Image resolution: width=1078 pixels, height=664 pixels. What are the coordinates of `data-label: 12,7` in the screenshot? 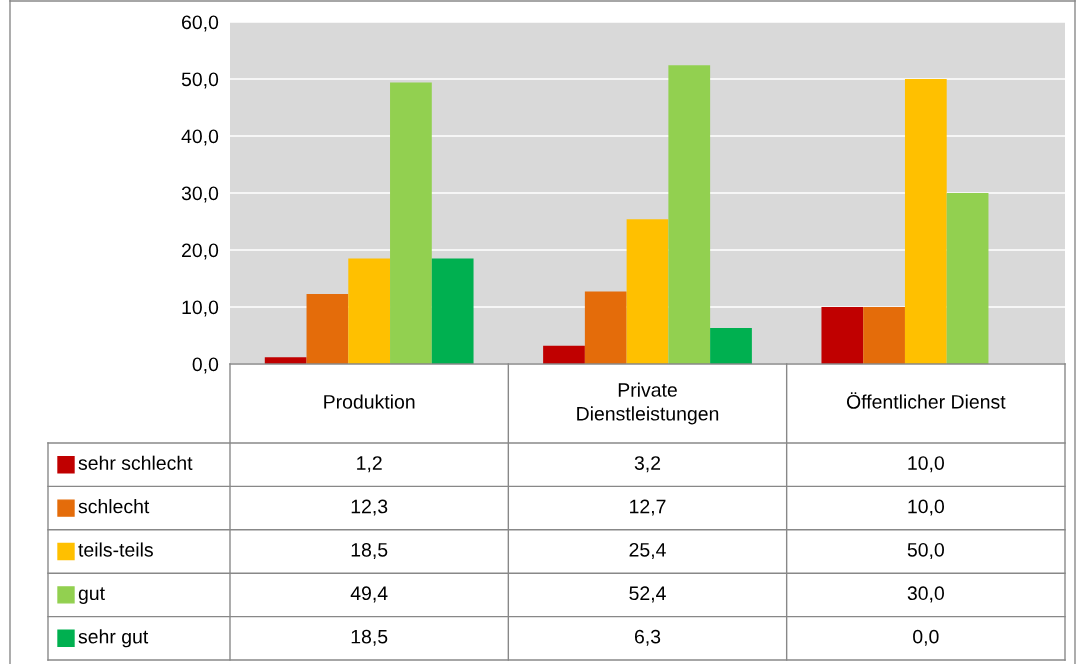 It's located at (648, 507).